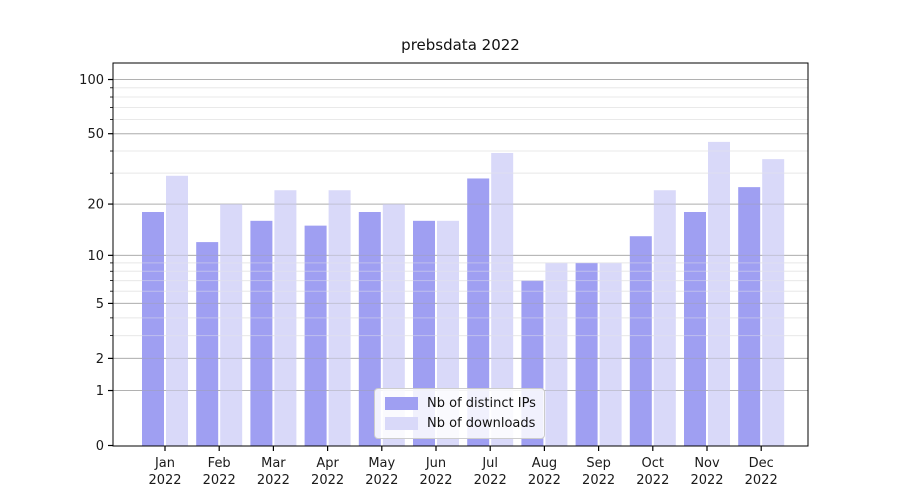 This screenshot has width=900, height=500. I want to click on bar-aug-2022-nb-of-downloads, so click(556, 354).